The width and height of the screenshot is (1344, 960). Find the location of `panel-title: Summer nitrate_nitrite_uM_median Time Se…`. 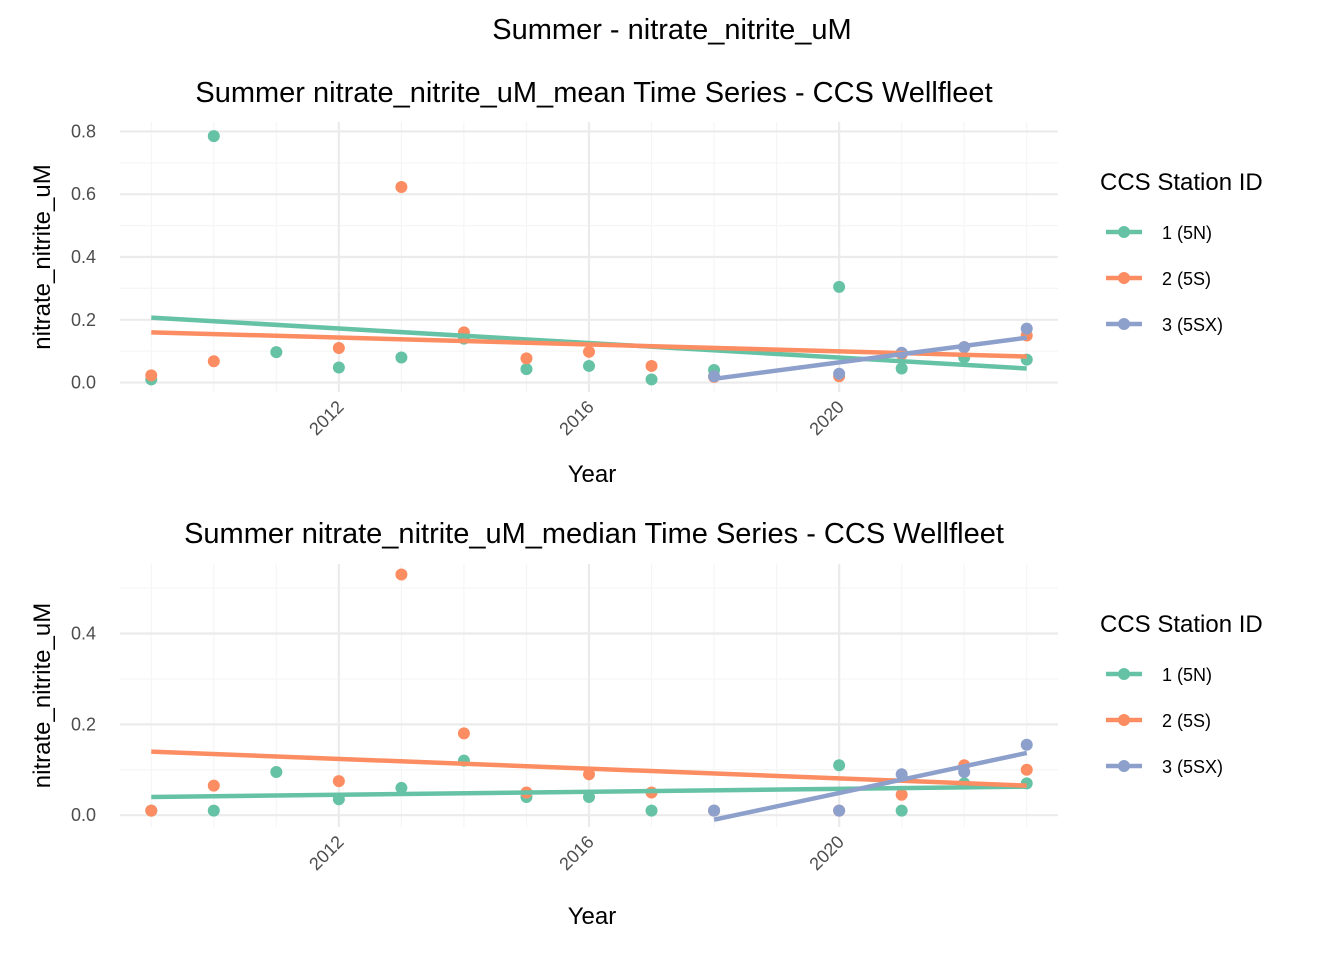

panel-title: Summer nitrate_nitrite_uM_median Time Se… is located at coordinates (594, 534).